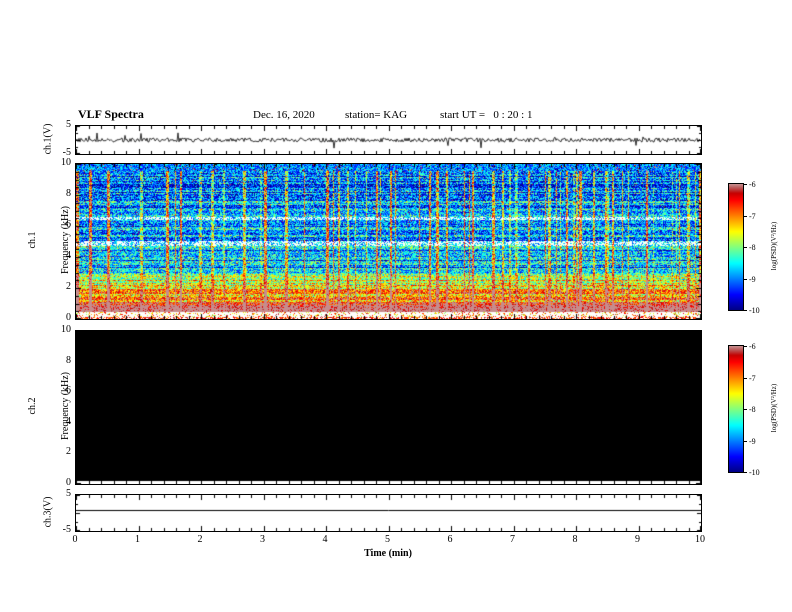 This screenshot has height=612, width=792. Describe the element at coordinates (388, 513) in the screenshot. I see `ch3-waveform-panel` at that location.